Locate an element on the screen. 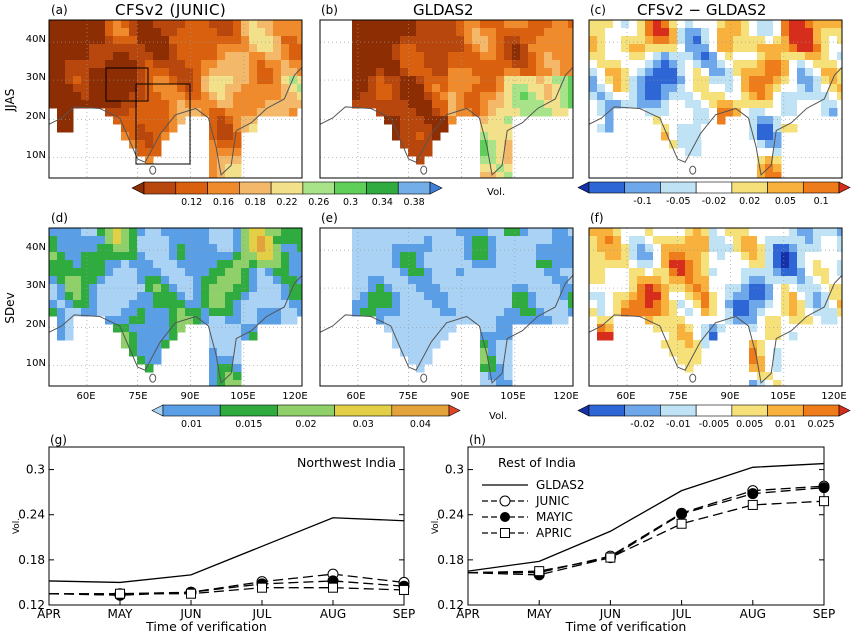 The width and height of the screenshot is (856, 635). sri-lanka-c is located at coordinates (693, 170).